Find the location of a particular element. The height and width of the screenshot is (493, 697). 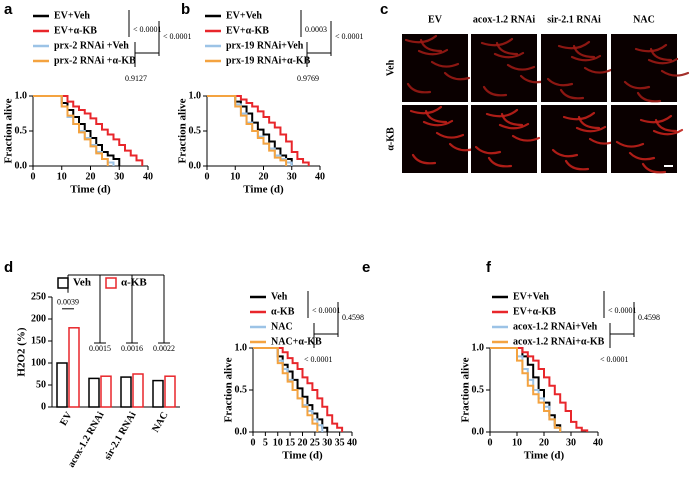

panel-letter: e is located at coordinates (366, 267).